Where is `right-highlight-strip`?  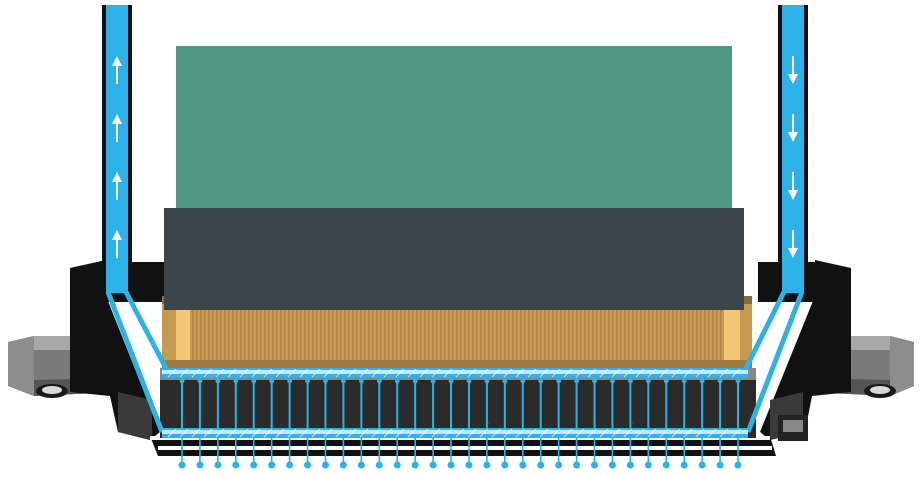
right-highlight-strip is located at coordinates (732, 335).